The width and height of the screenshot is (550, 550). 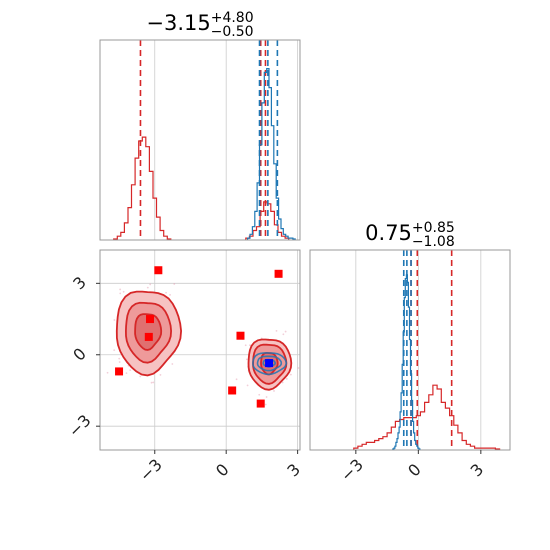 What do you see at coordinates (232, 18) in the screenshot?
I see `param1-title-plus: +4.80` at bounding box center [232, 18].